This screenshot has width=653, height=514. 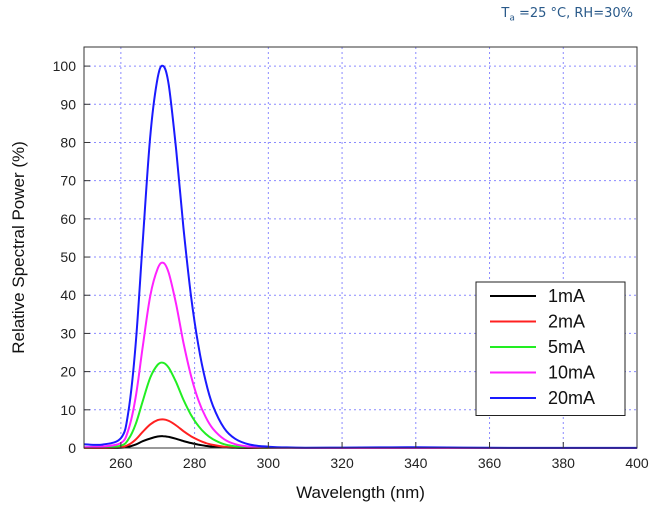 What do you see at coordinates (360, 442) in the screenshot?
I see `series-line-1mA` at bounding box center [360, 442].